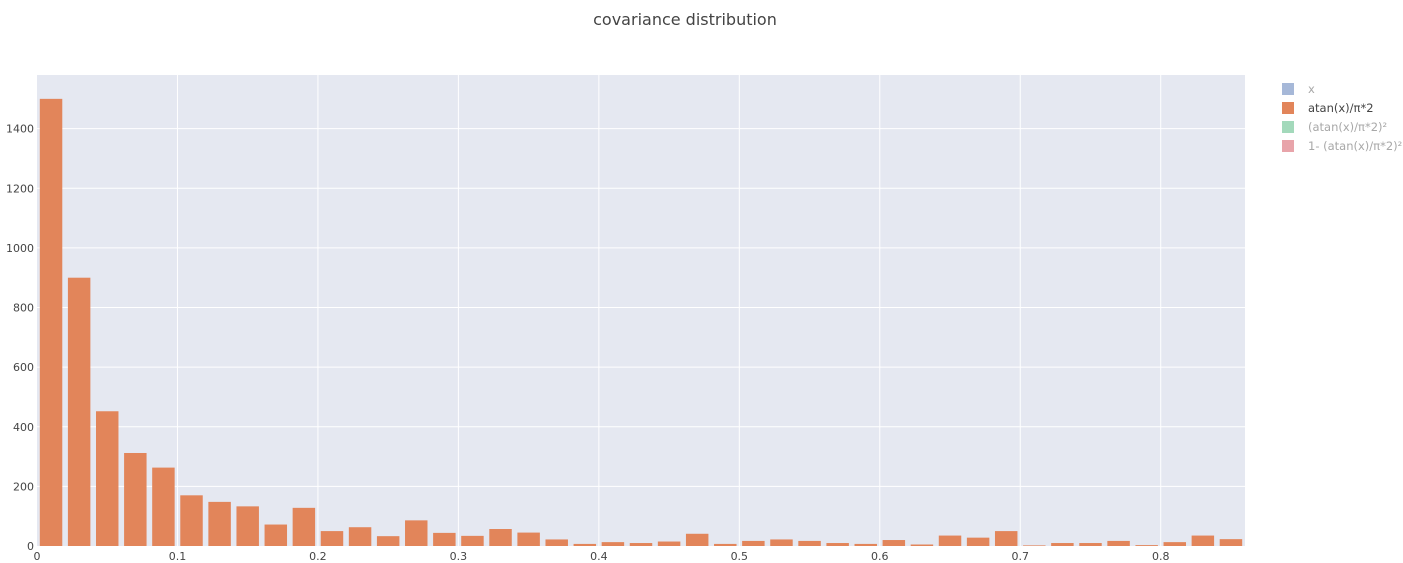 The width and height of the screenshot is (1403, 563). Describe the element at coordinates (740, 556) in the screenshot. I see `x-tick-label: 0.5` at that location.